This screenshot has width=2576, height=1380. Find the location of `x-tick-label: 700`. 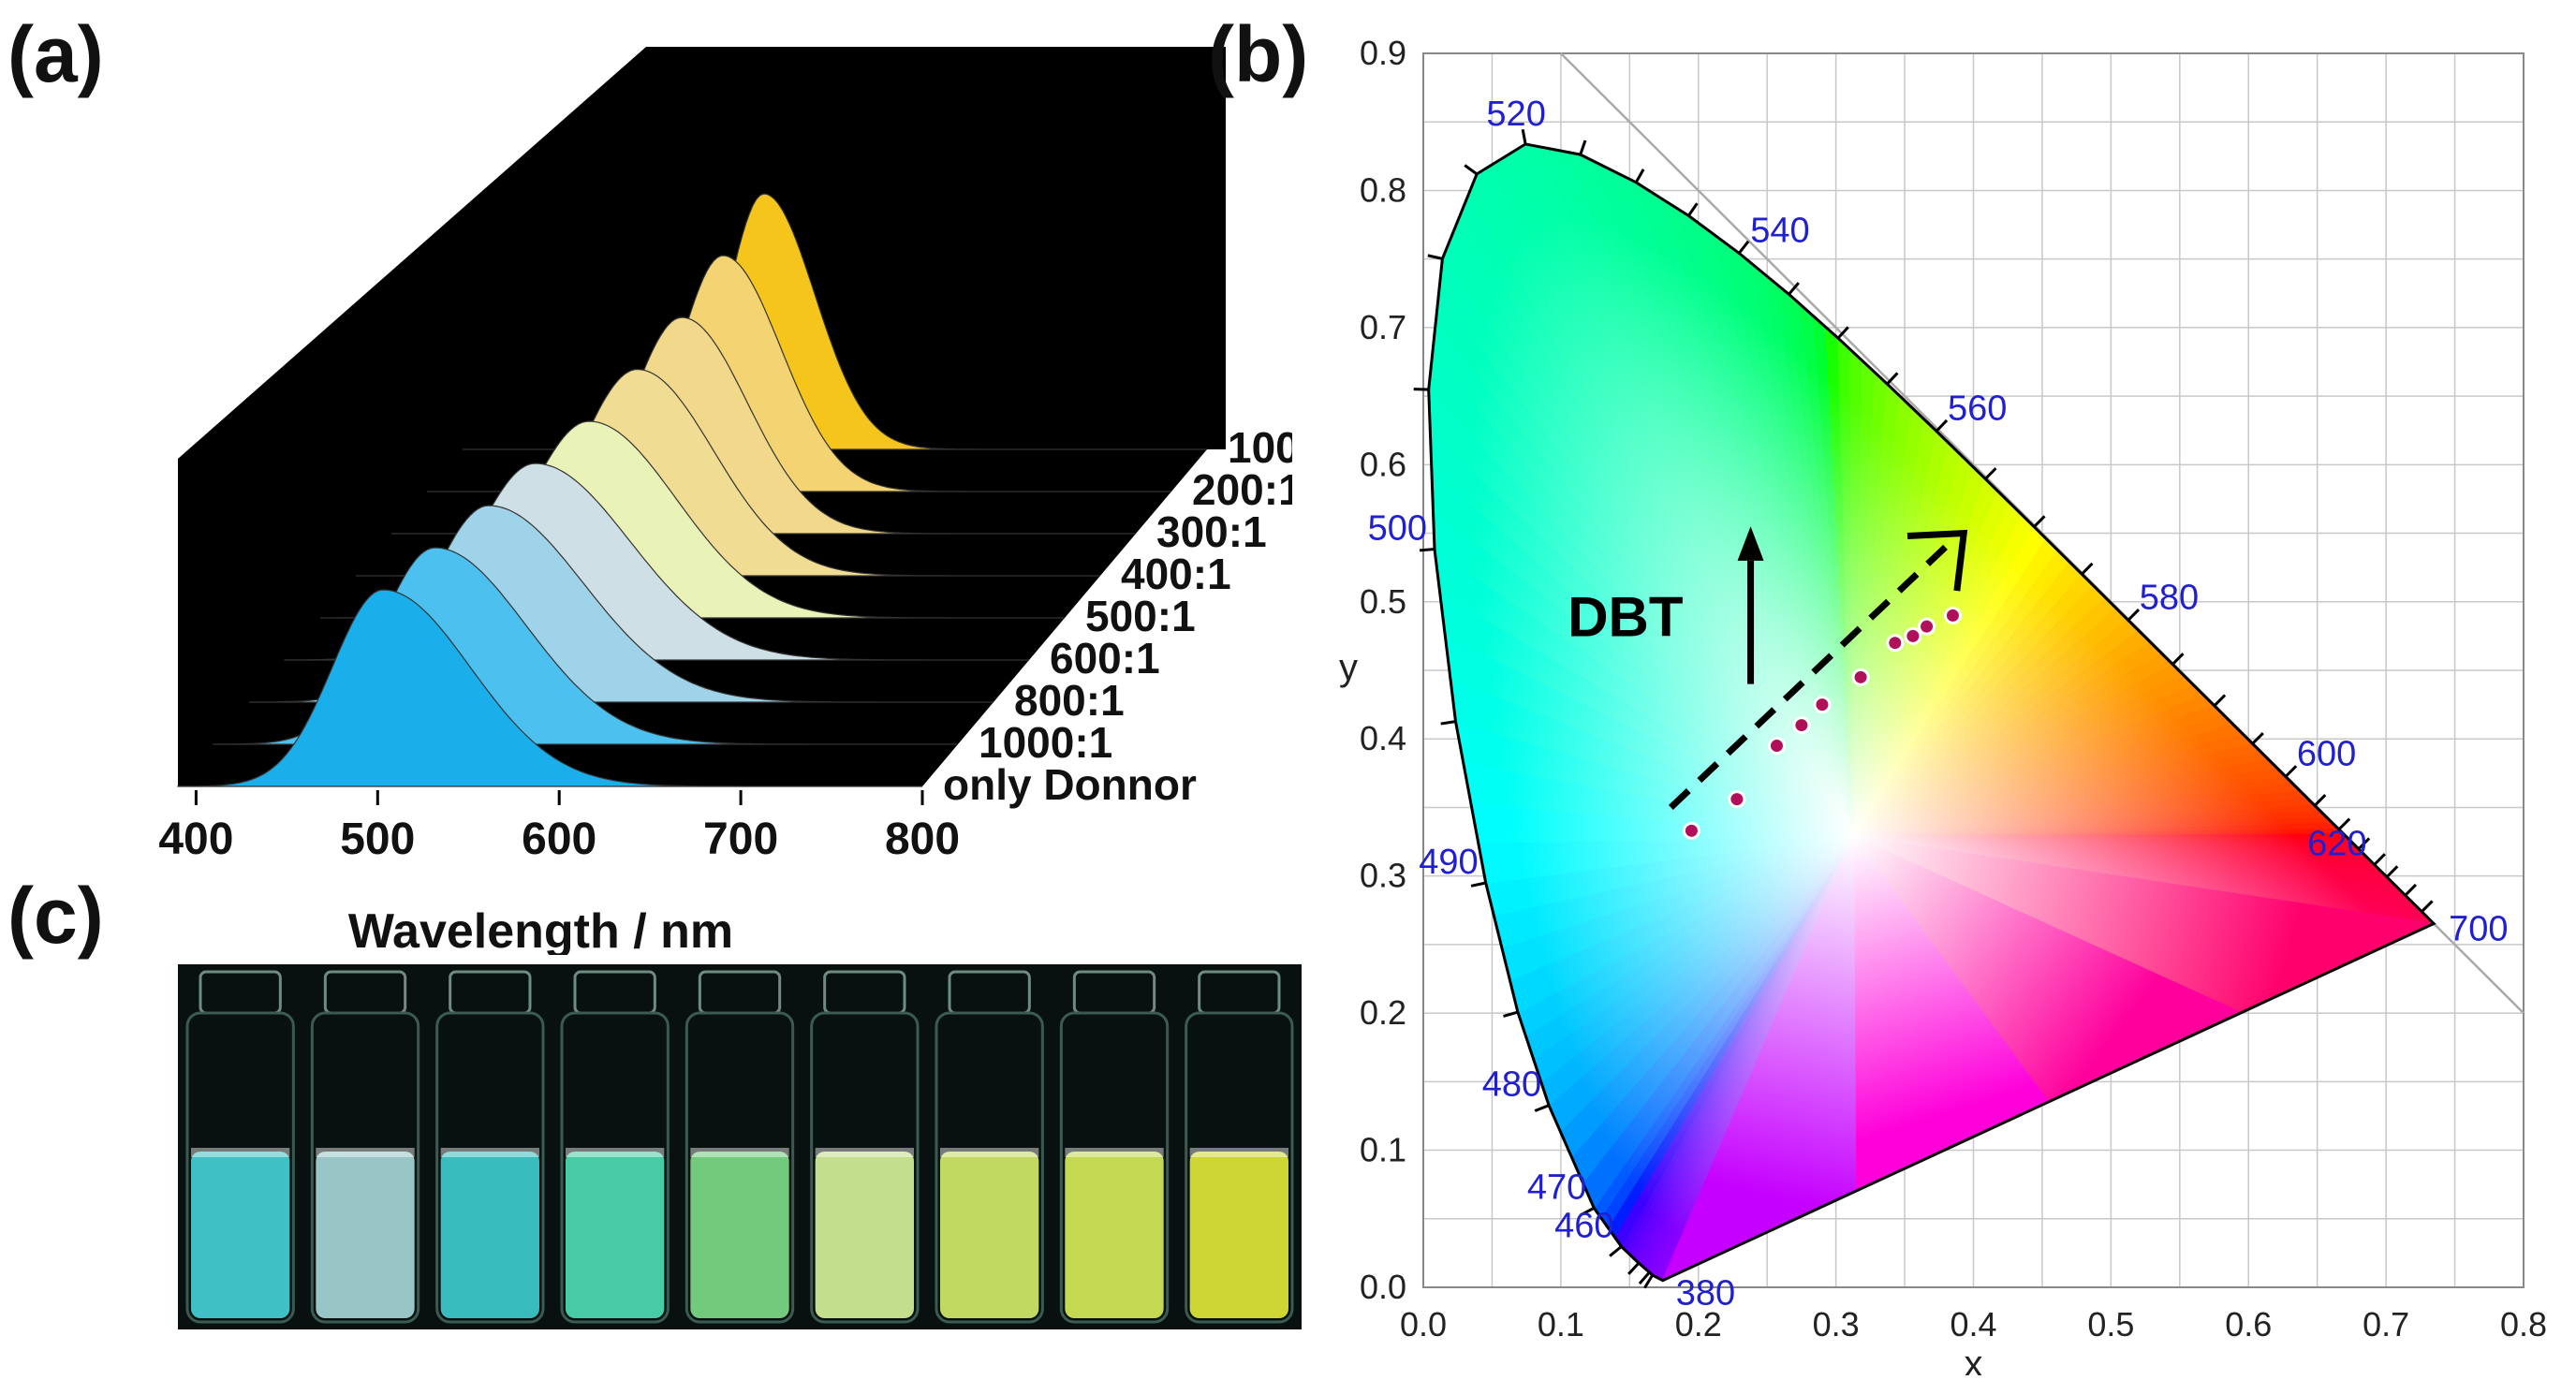

x-tick-label: 700 is located at coordinates (740, 839).